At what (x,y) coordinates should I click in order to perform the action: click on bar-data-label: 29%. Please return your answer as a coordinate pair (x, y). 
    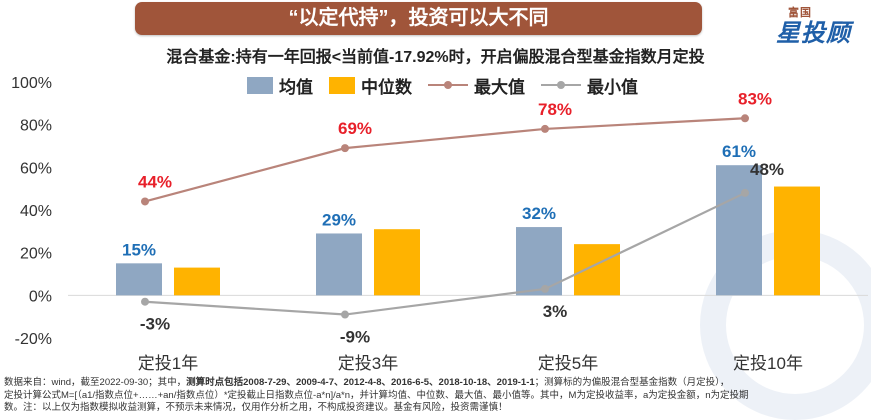
    Looking at the image, I should click on (339, 219).